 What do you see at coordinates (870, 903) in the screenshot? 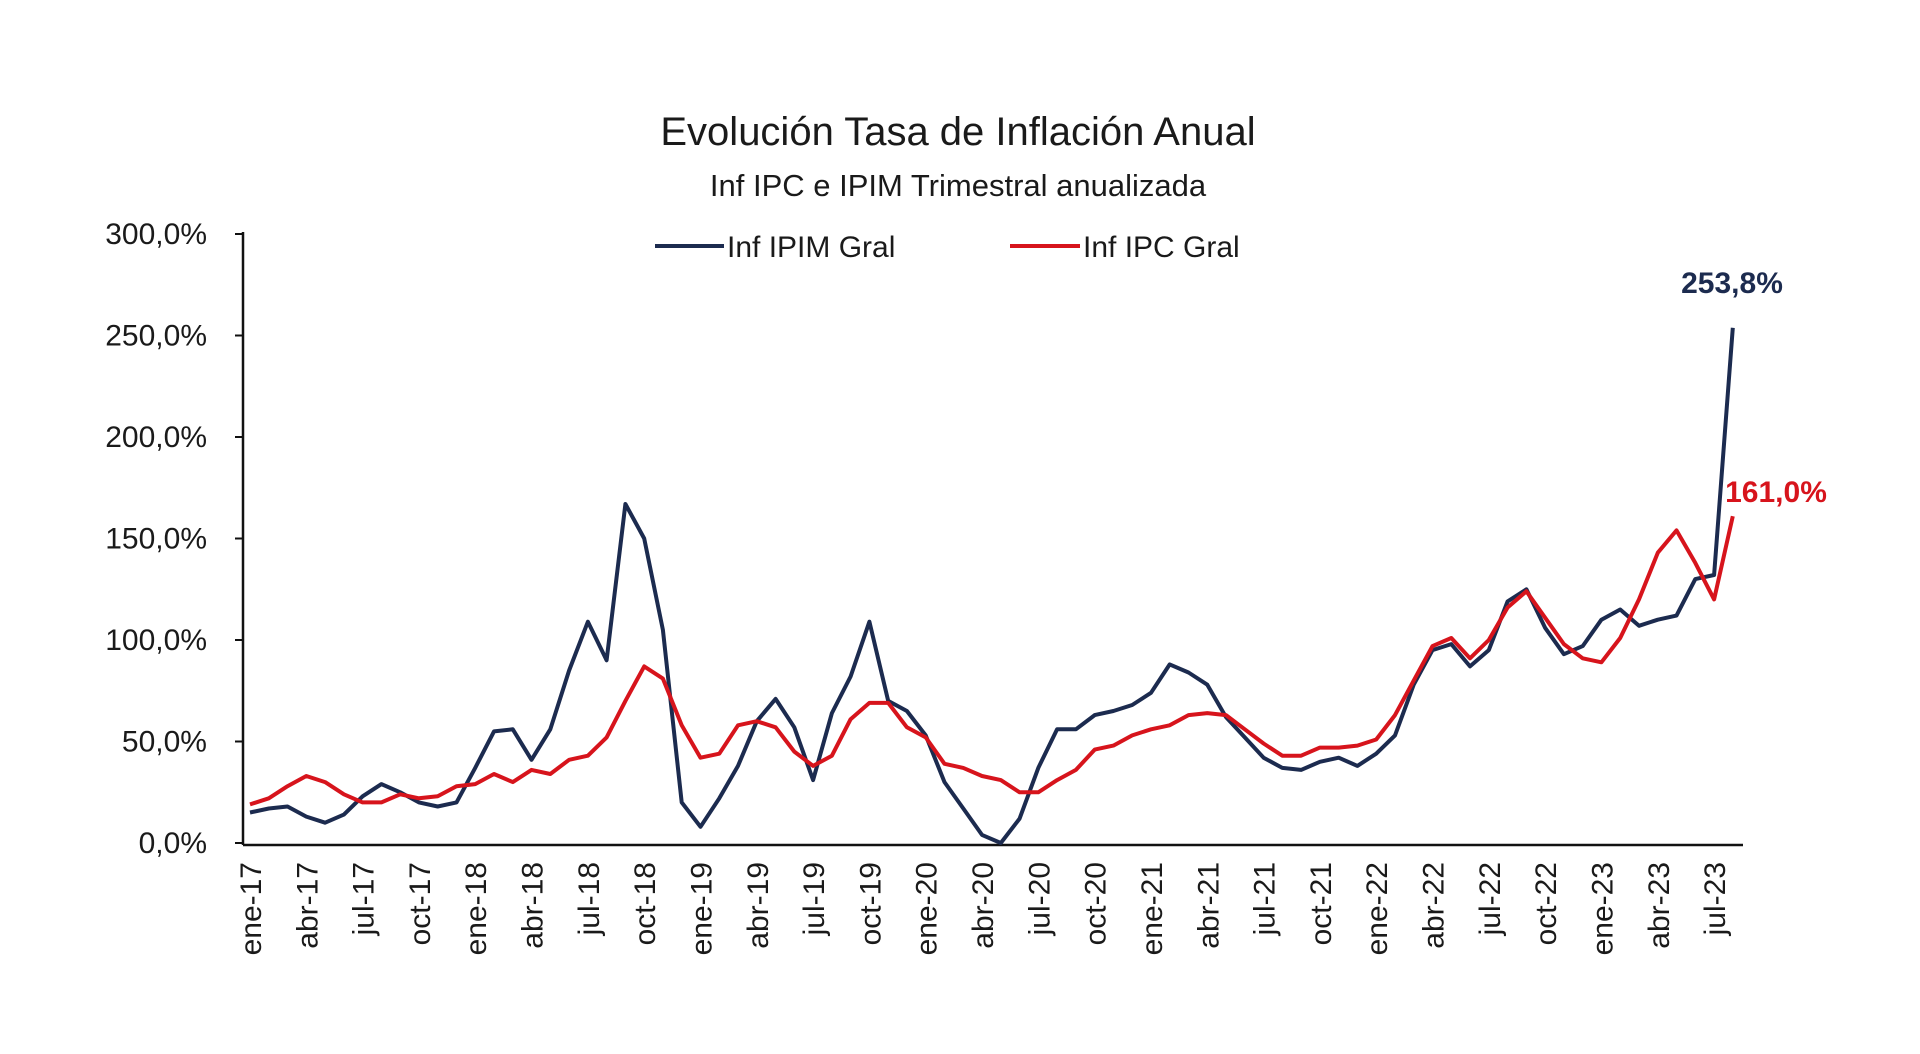
I see `x-tick-label: oct-19` at bounding box center [870, 903].